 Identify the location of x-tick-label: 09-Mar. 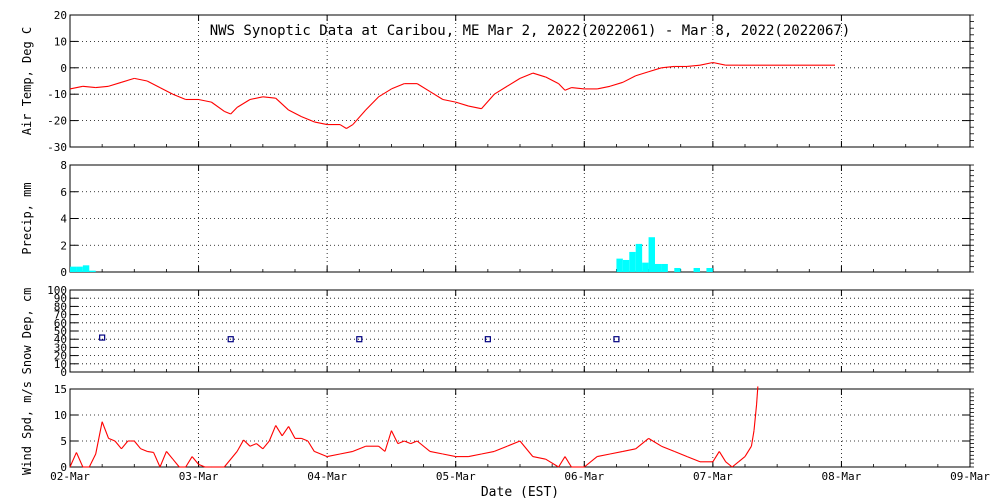
(970, 476).